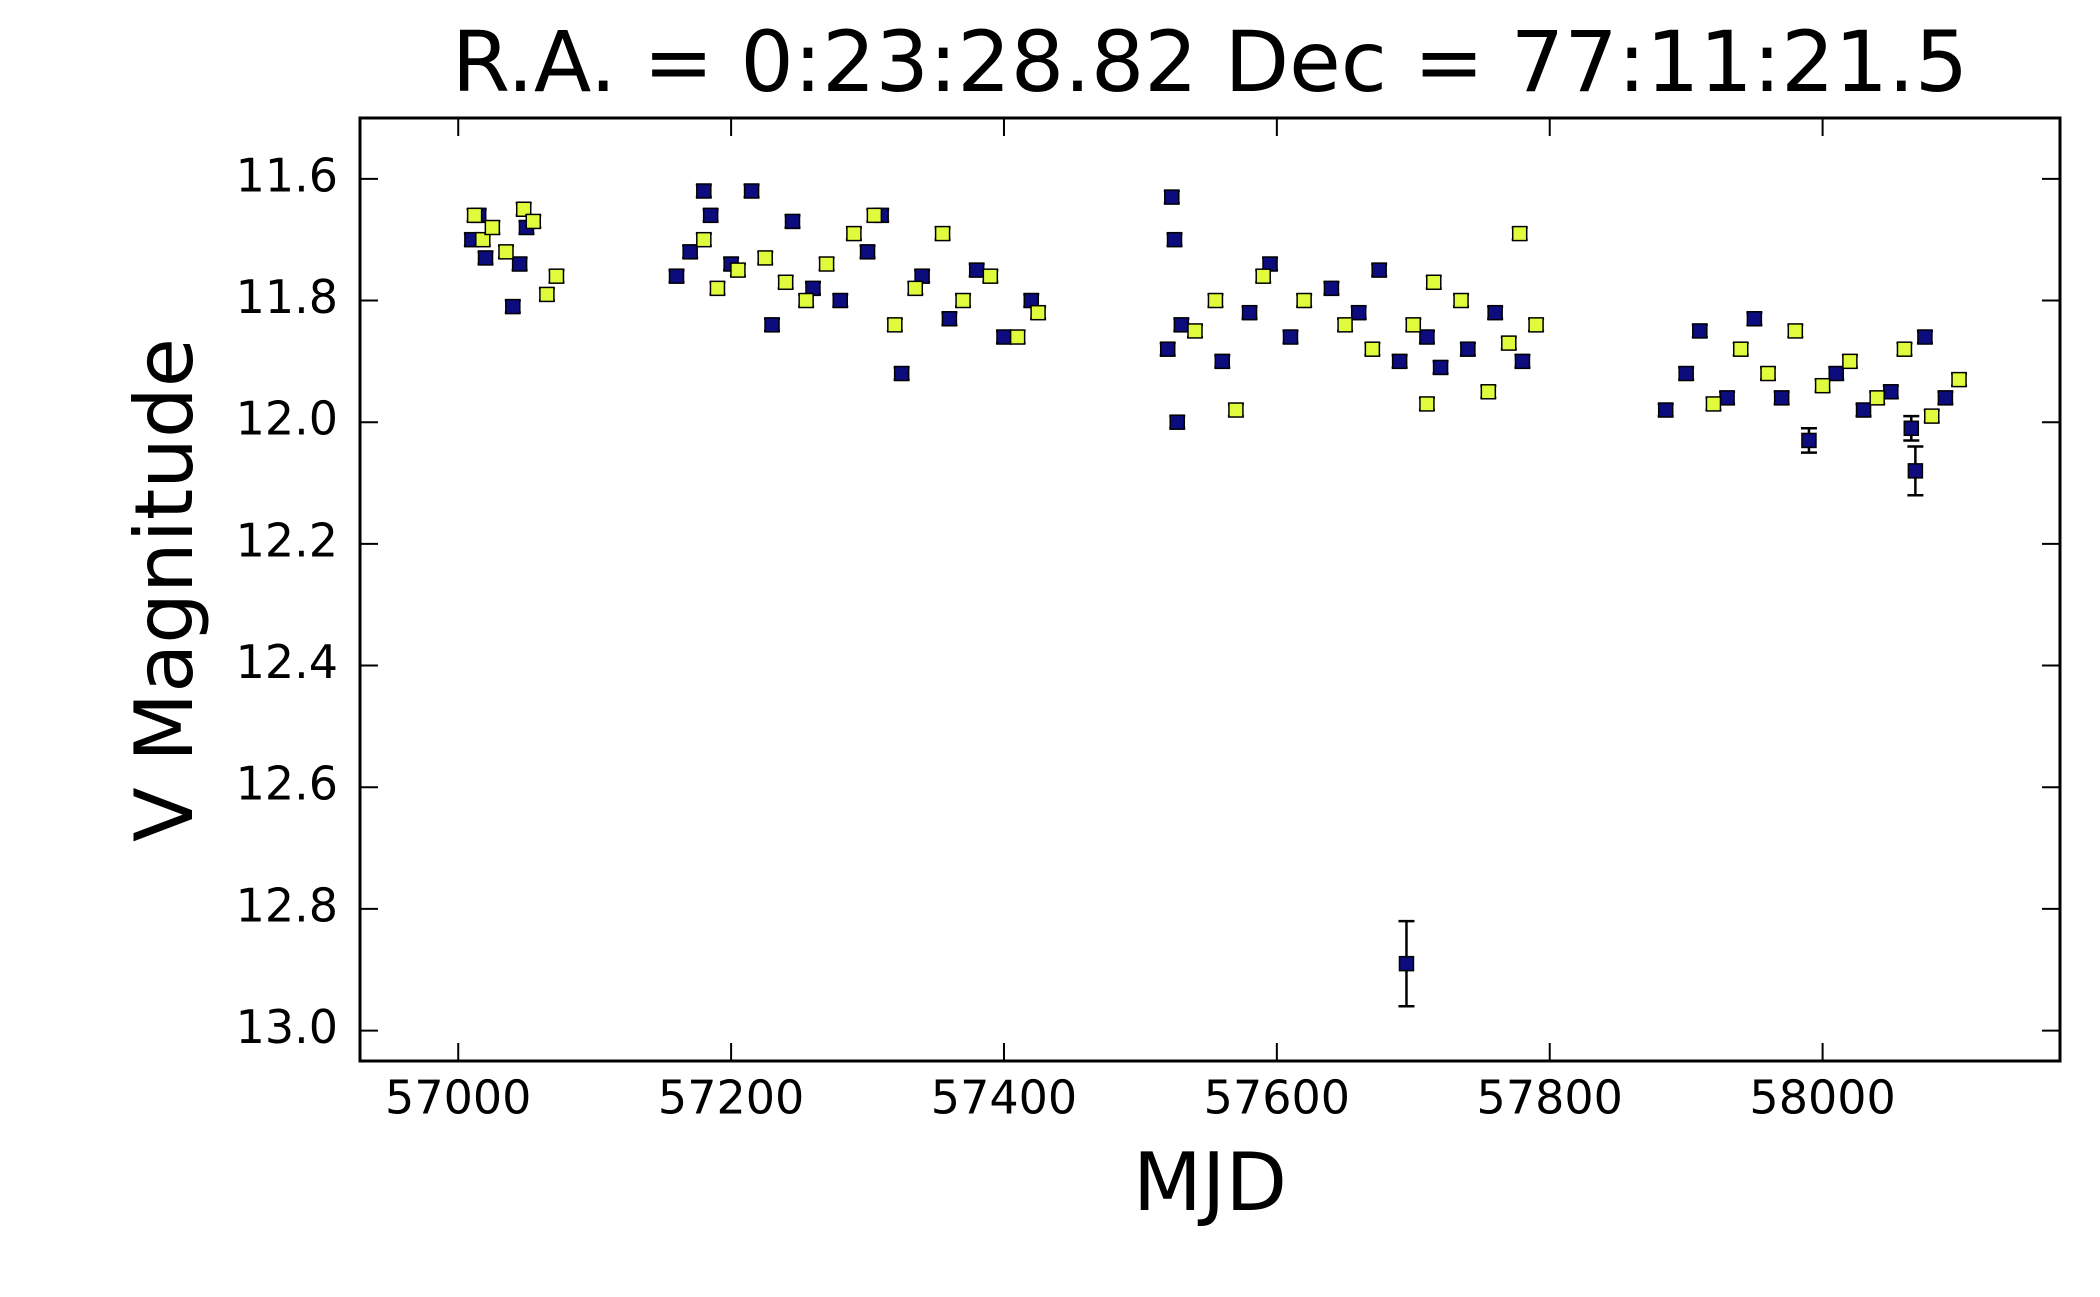  What do you see at coordinates (287, 905) in the screenshot?
I see `y-tick-label: 12.8` at bounding box center [287, 905].